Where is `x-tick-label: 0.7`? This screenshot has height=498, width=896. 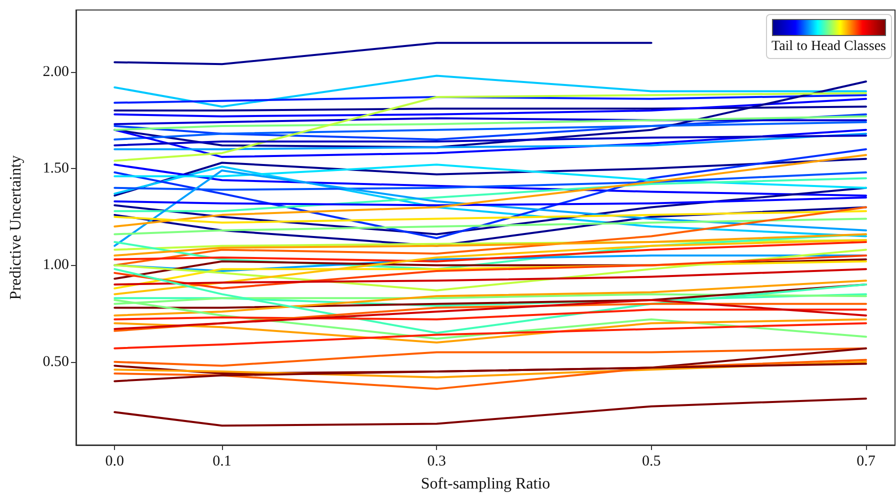
x-tick-label: 0.7 is located at coordinates (866, 462).